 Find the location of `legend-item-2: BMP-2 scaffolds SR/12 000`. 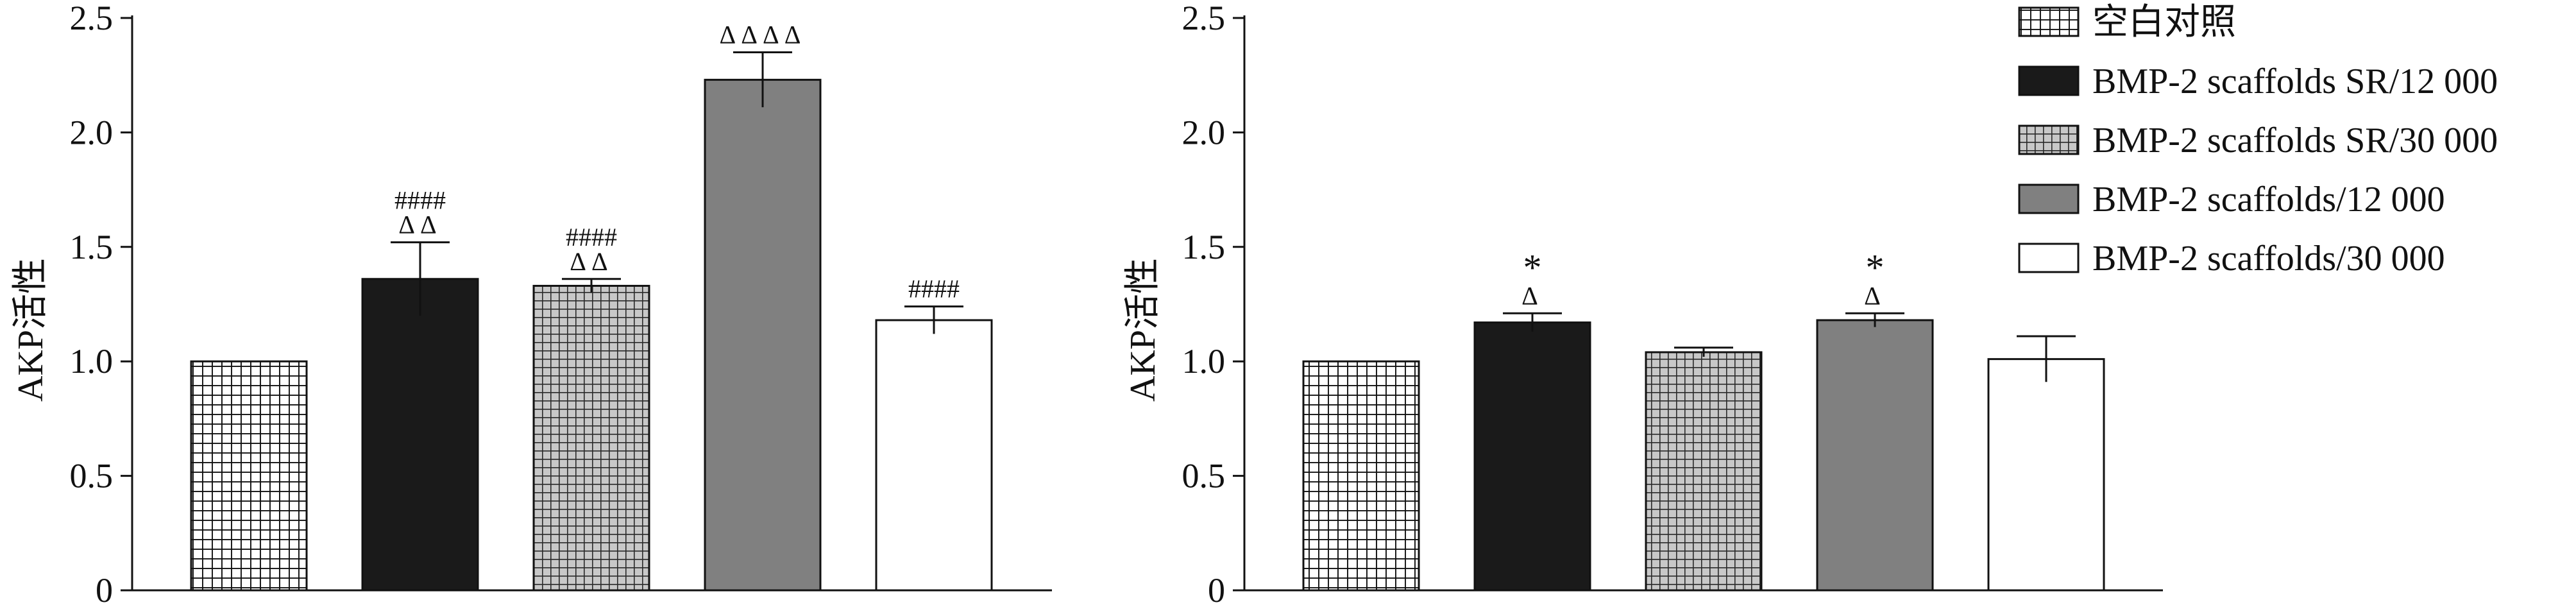

legend-item-2: BMP-2 scaffolds SR/12 000 is located at coordinates (2258, 81).